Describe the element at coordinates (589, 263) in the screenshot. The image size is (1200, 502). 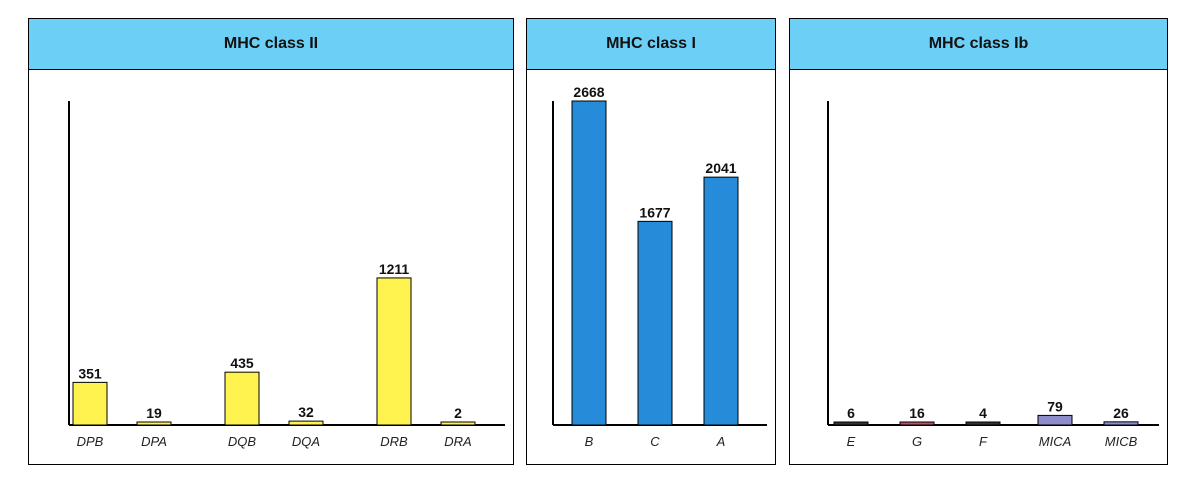
I see `bar-b` at that location.